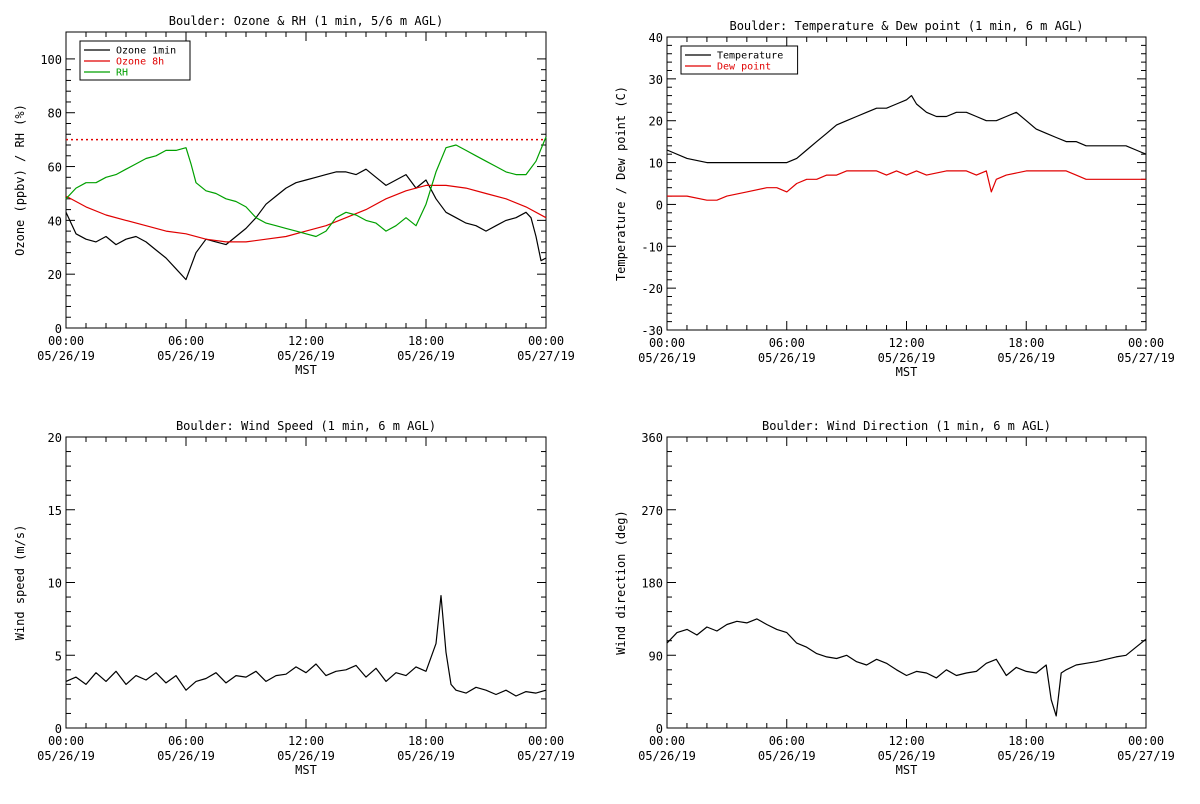 The width and height of the screenshot is (1200, 804). What do you see at coordinates (652, 511) in the screenshot?
I see `y-tick-label: 270` at bounding box center [652, 511].